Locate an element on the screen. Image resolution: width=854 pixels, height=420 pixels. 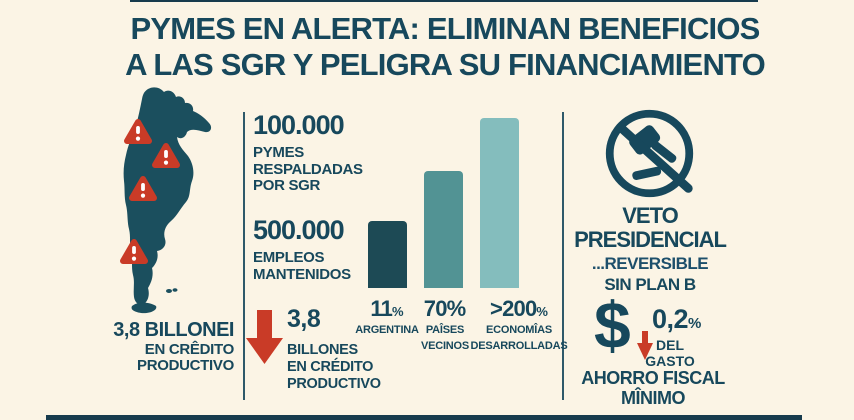
stat-pymes-value: 100.000 is located at coordinates (299, 125).